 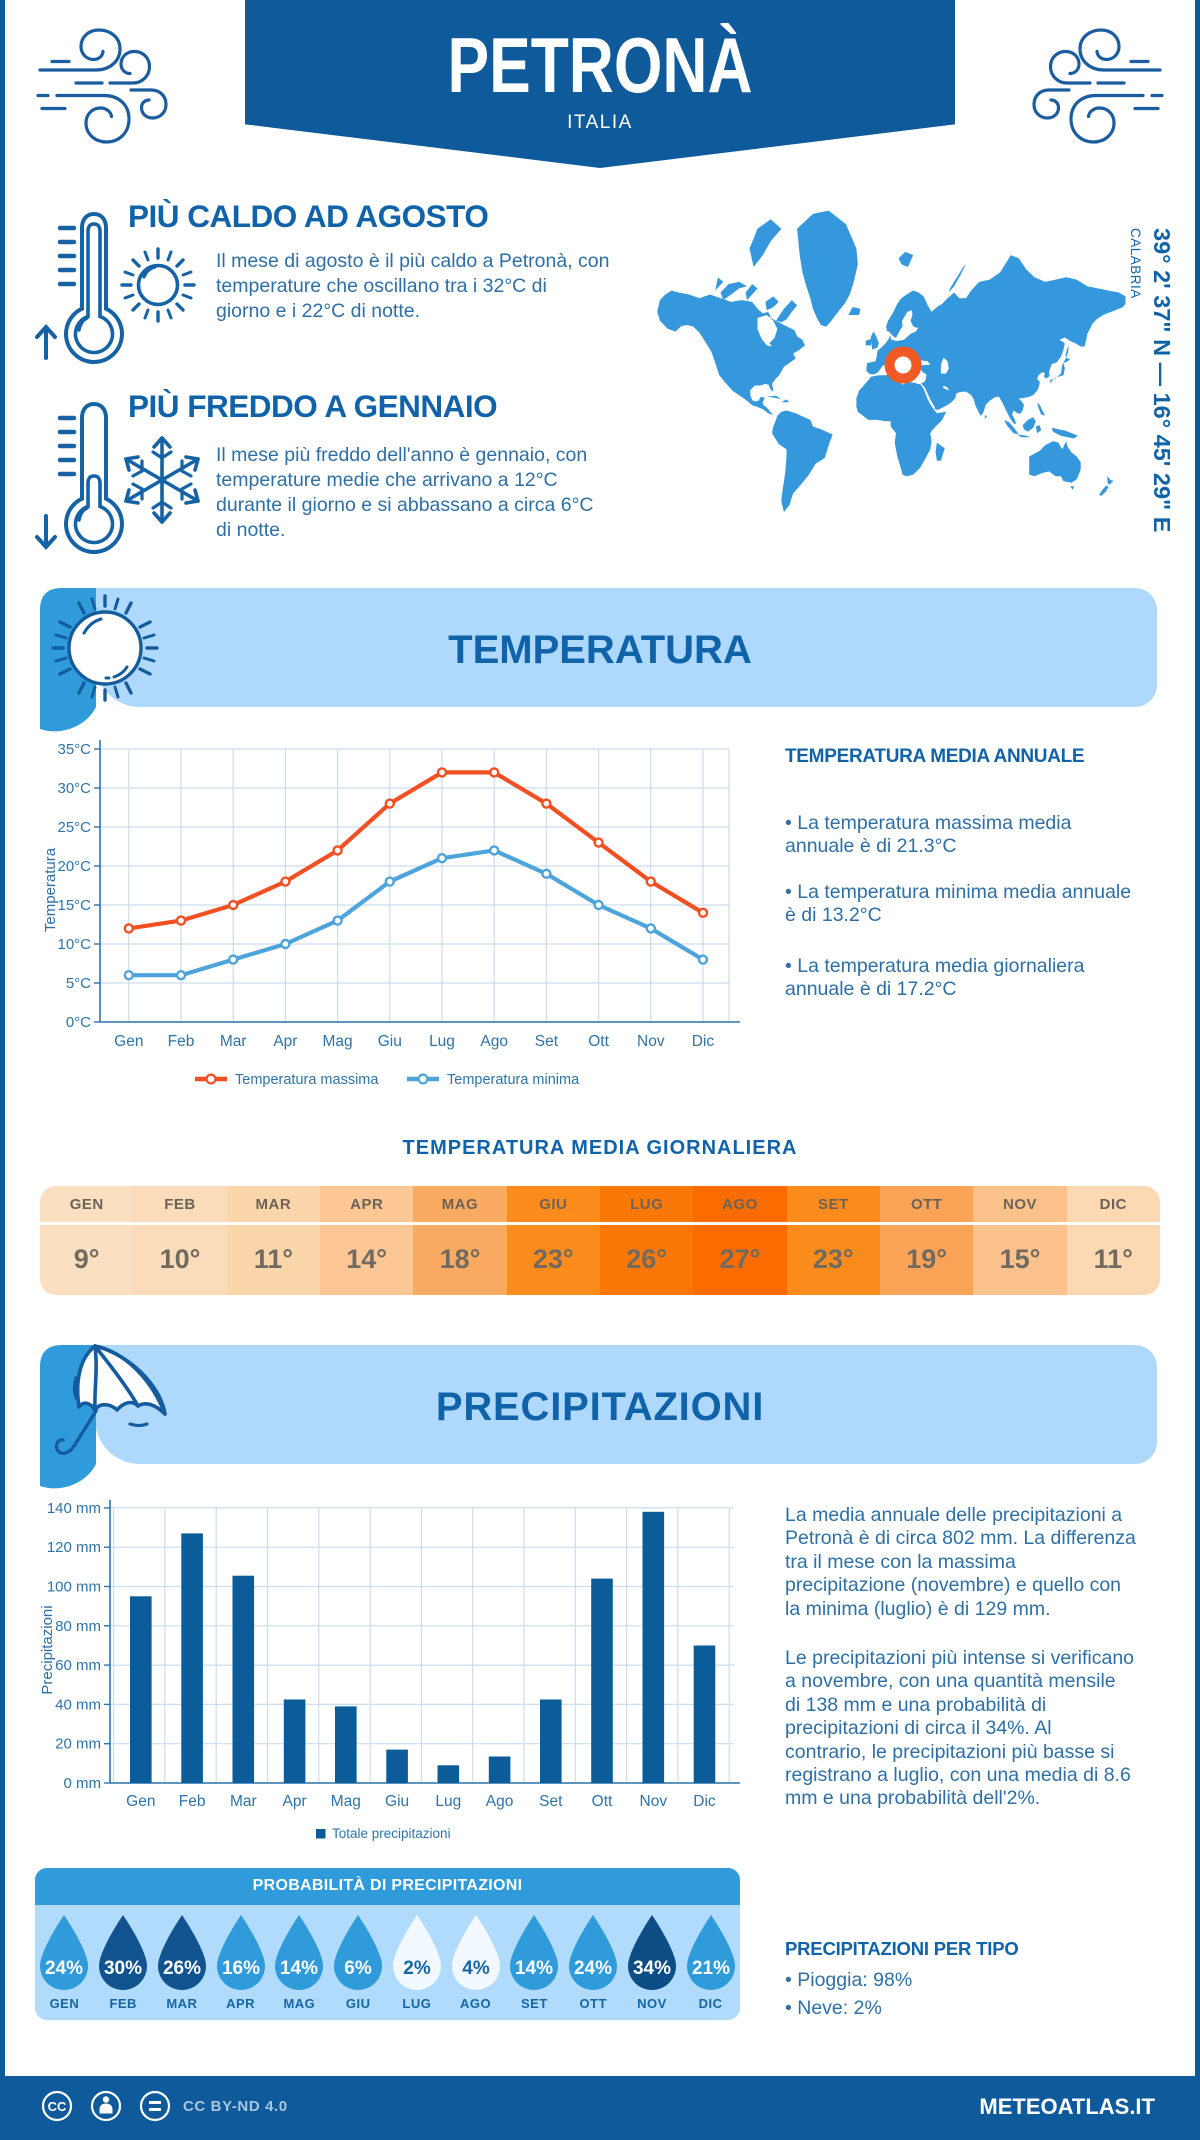 I want to click on svg-text: Temperatura minima, so click(x=513, y=1080).